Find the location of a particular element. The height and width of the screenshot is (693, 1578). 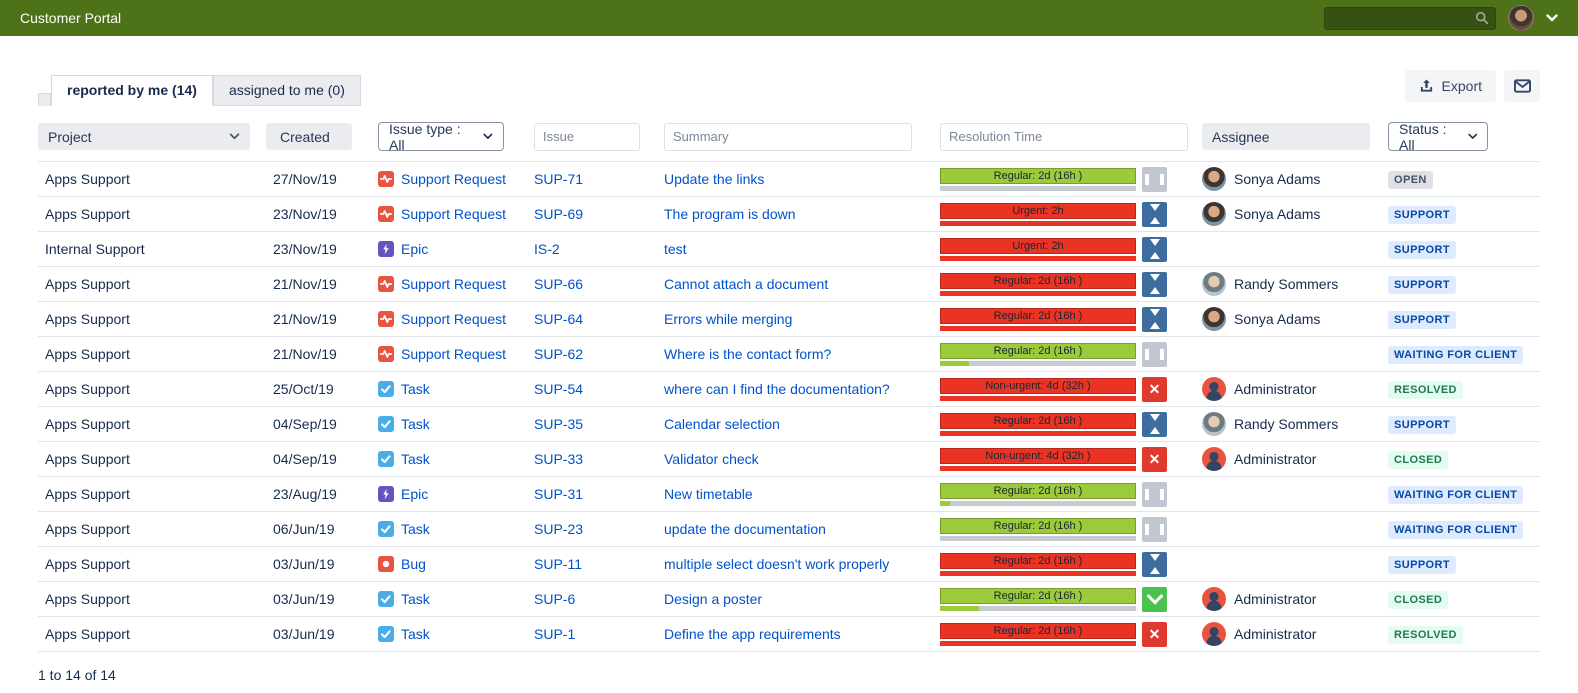

created-column-header: Created is located at coordinates (309, 136).